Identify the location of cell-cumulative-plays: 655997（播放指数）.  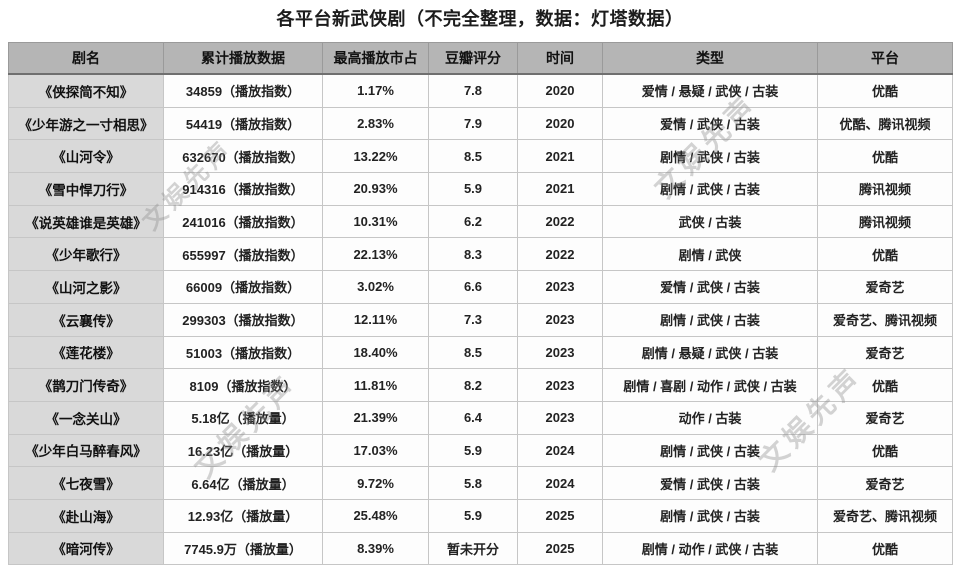
(243, 254).